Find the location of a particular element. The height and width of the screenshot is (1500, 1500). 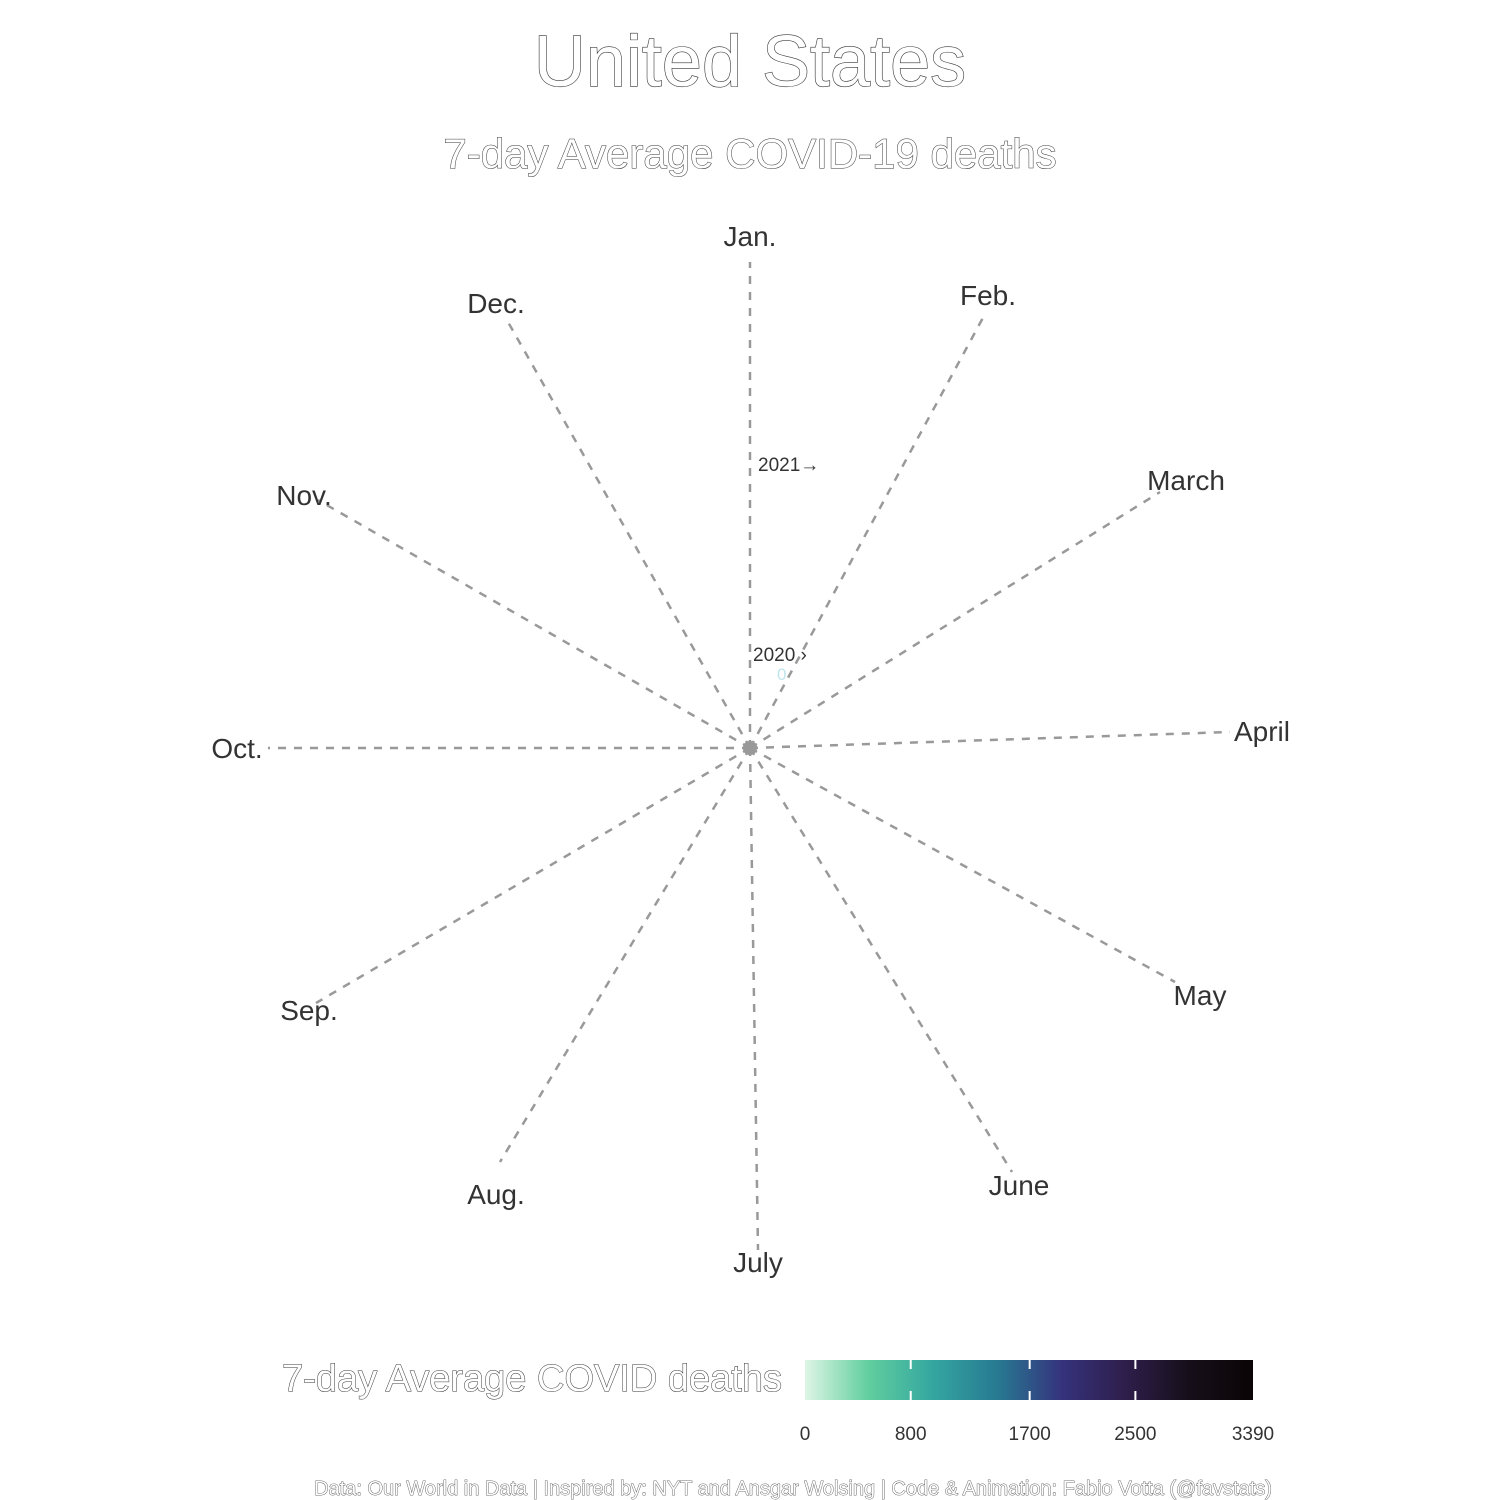

month-label-sep: Sep. is located at coordinates (309, 1010).